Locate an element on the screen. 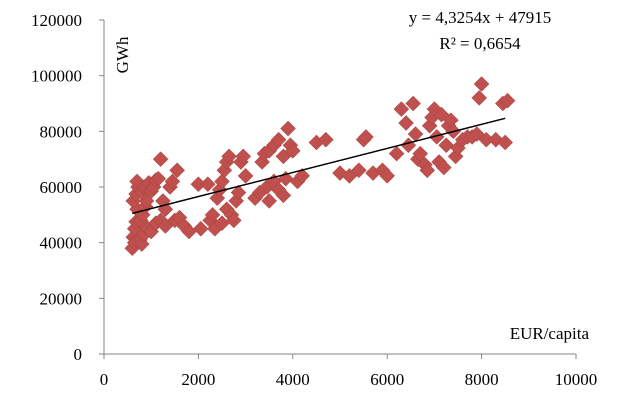 The height and width of the screenshot is (396, 618). x-tick-label: 8000 is located at coordinates (482, 379).